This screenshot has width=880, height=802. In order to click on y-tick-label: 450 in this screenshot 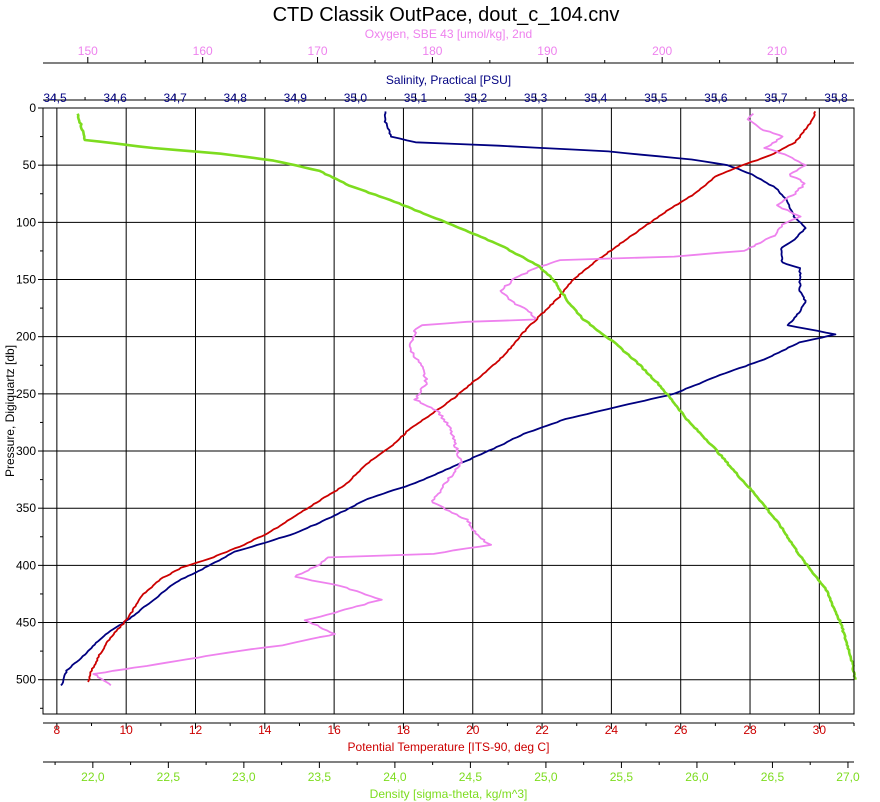, I will do `click(26, 623)`.